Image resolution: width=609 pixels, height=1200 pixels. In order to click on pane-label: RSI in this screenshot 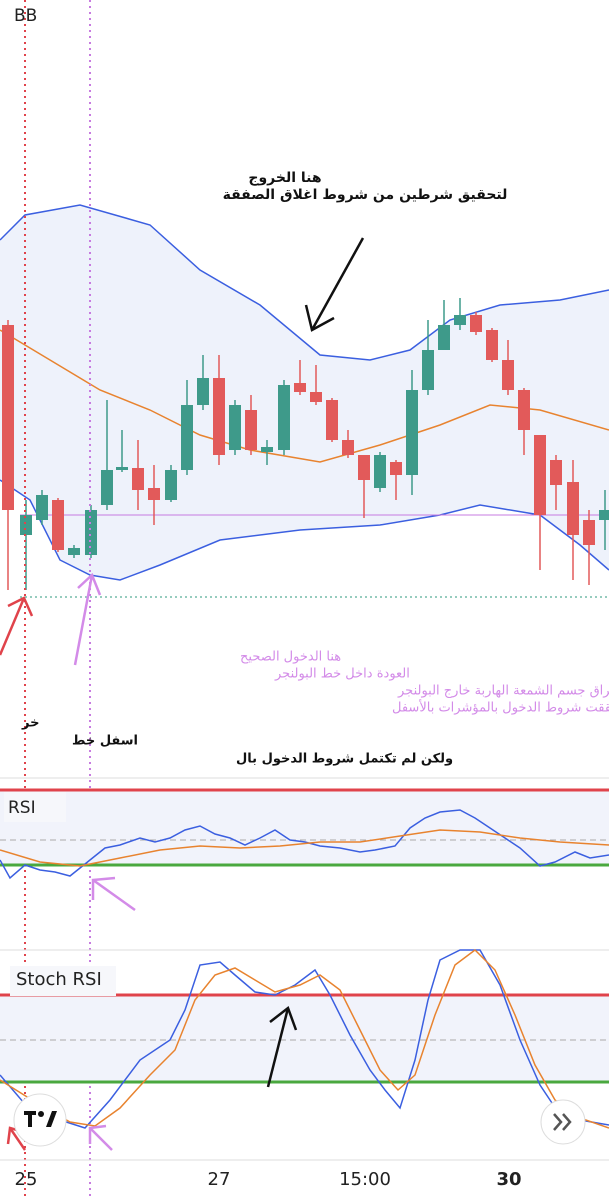, I will do `click(22, 808)`.